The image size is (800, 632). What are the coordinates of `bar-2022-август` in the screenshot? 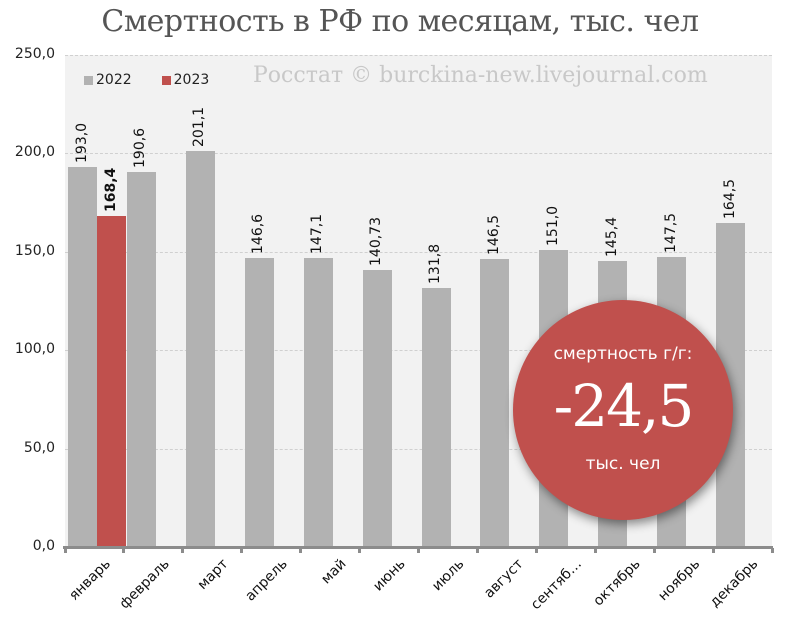 It's located at (495, 402).